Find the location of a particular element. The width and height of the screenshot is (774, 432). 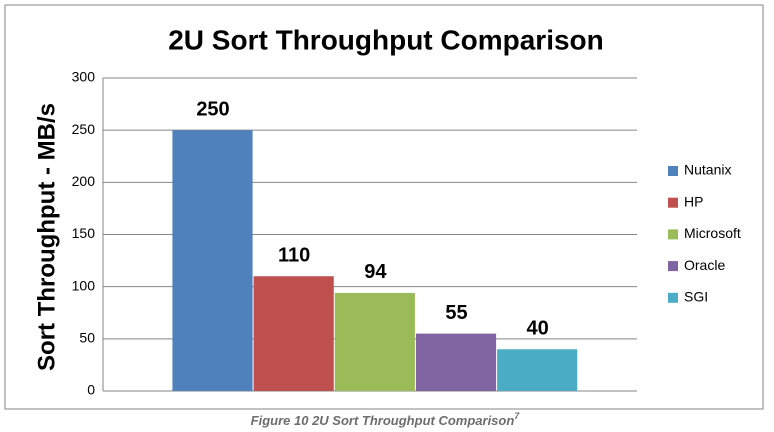

y-tick-label: 200 is located at coordinates (84, 181).